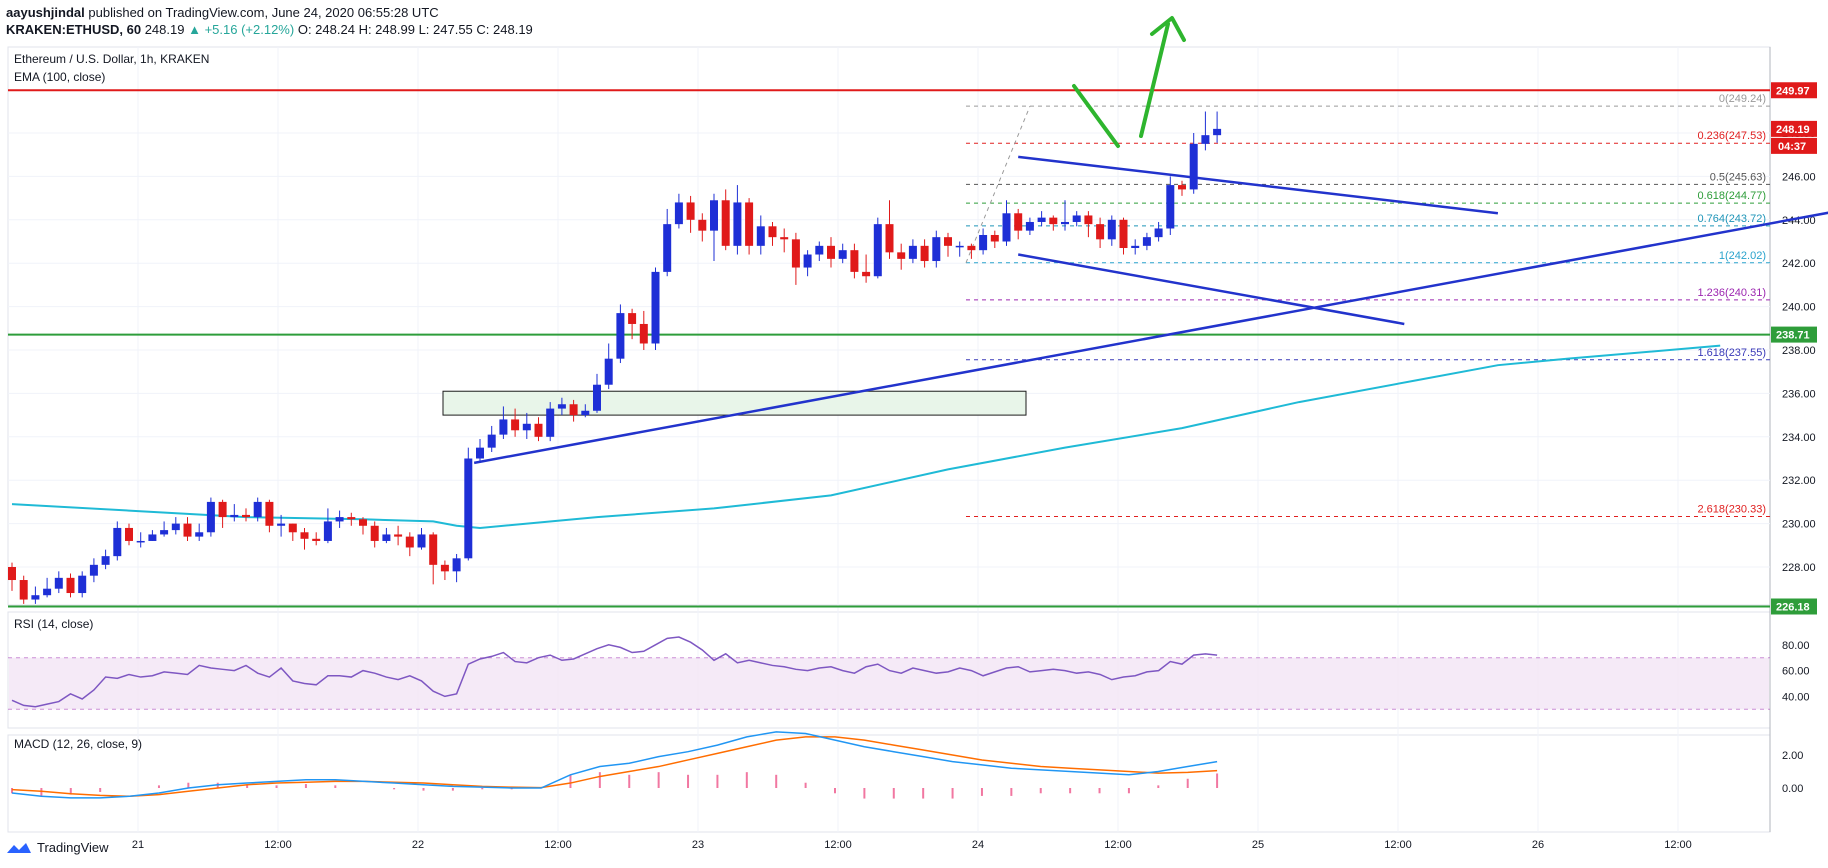  I want to click on y-tick-label: 240.00, so click(1799, 308).